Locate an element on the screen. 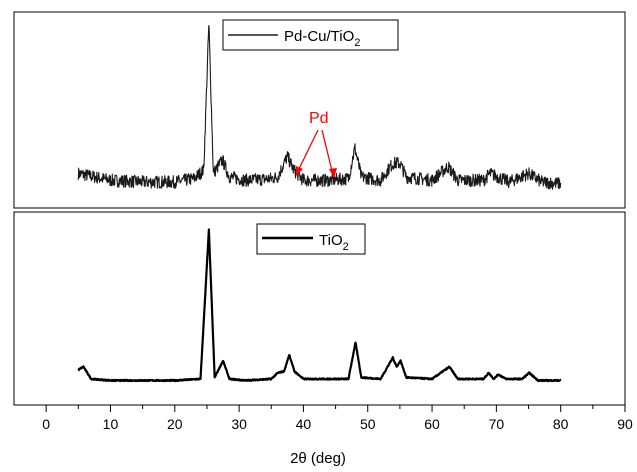 This screenshot has height=472, width=637. x-tick-label: 10 is located at coordinates (111, 424).